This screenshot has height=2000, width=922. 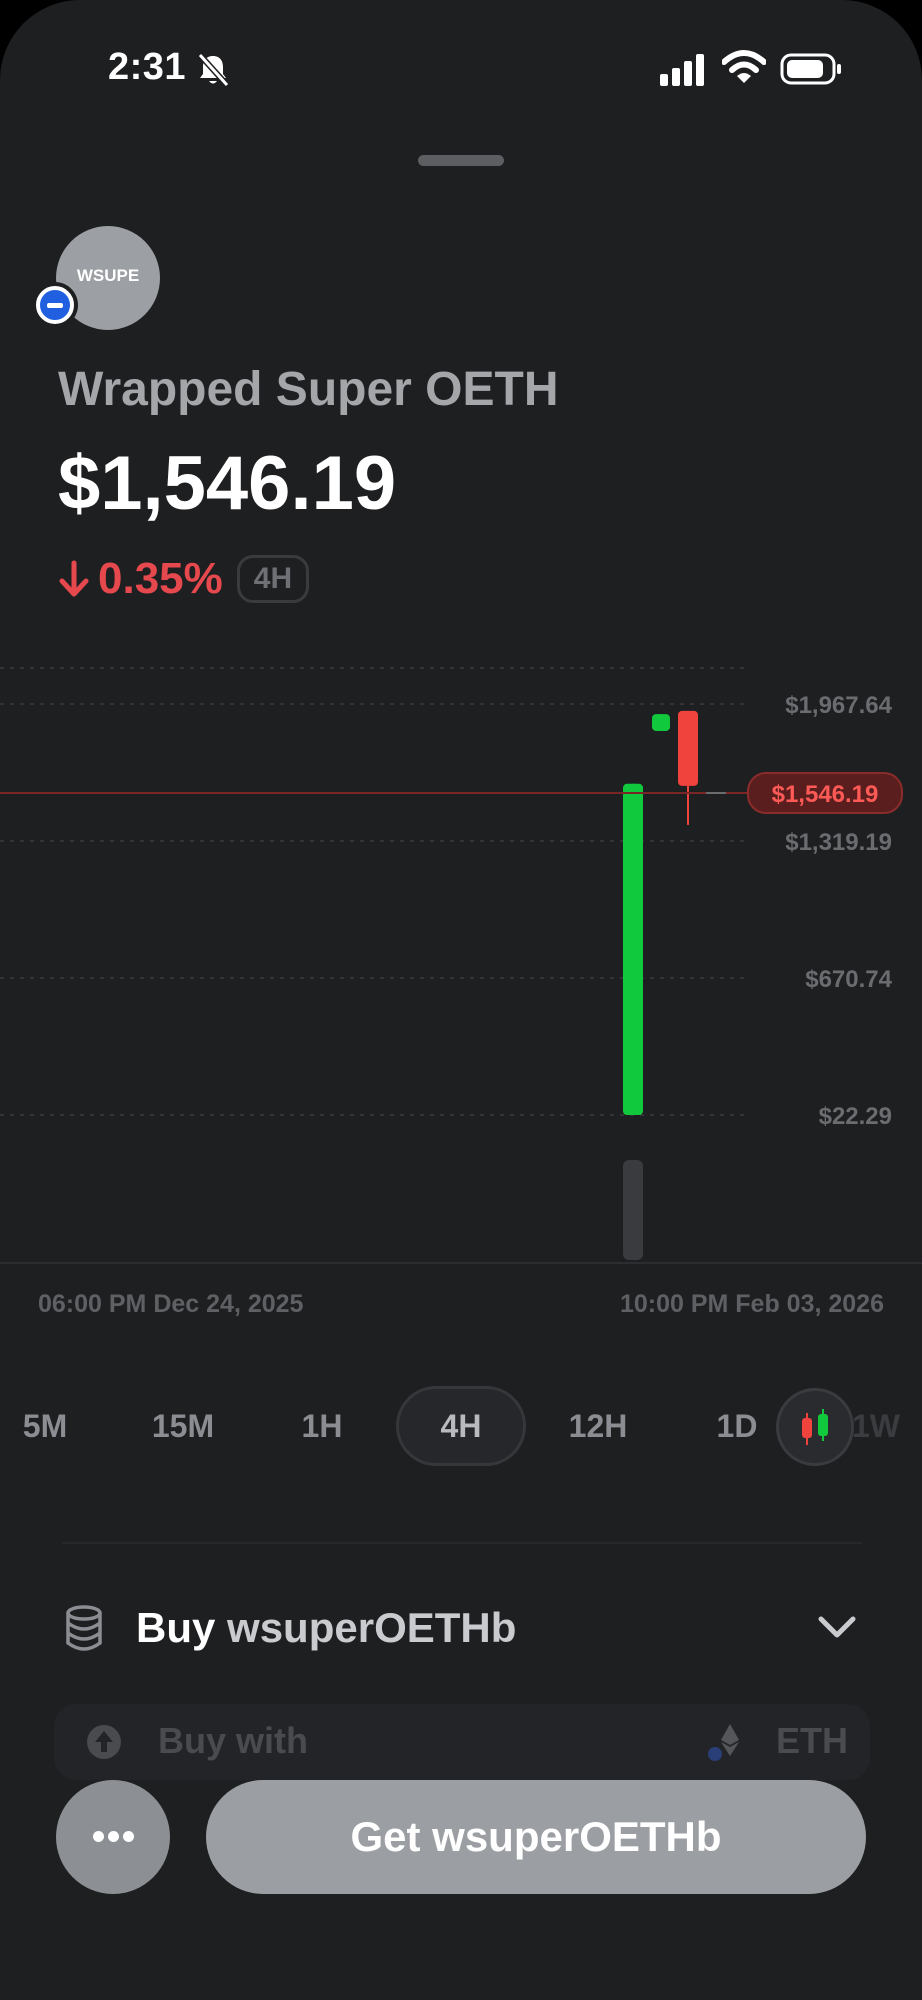 I want to click on buy-section-header: Buy wsuperOETHb, so click(x=461, y=1629).